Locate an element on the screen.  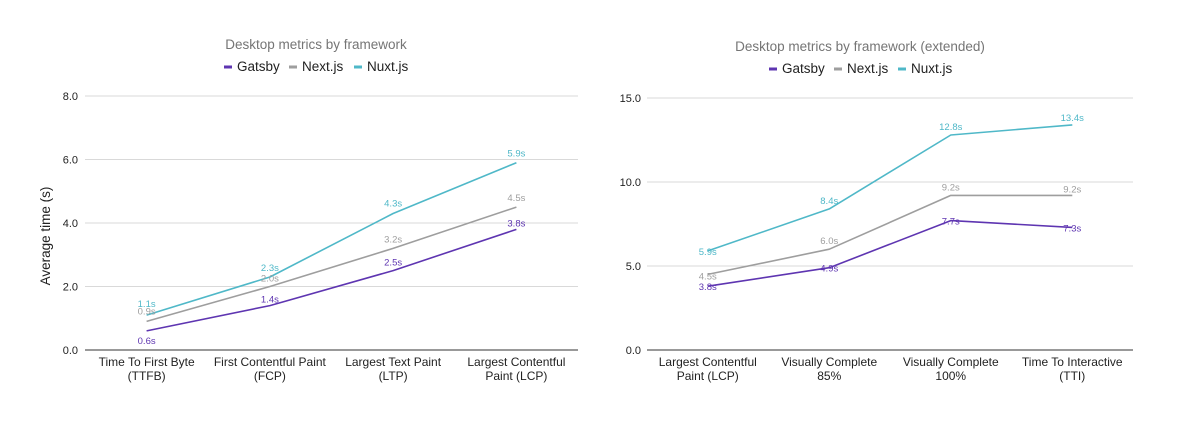
x-category-label-line: 85% is located at coordinates (829, 376).